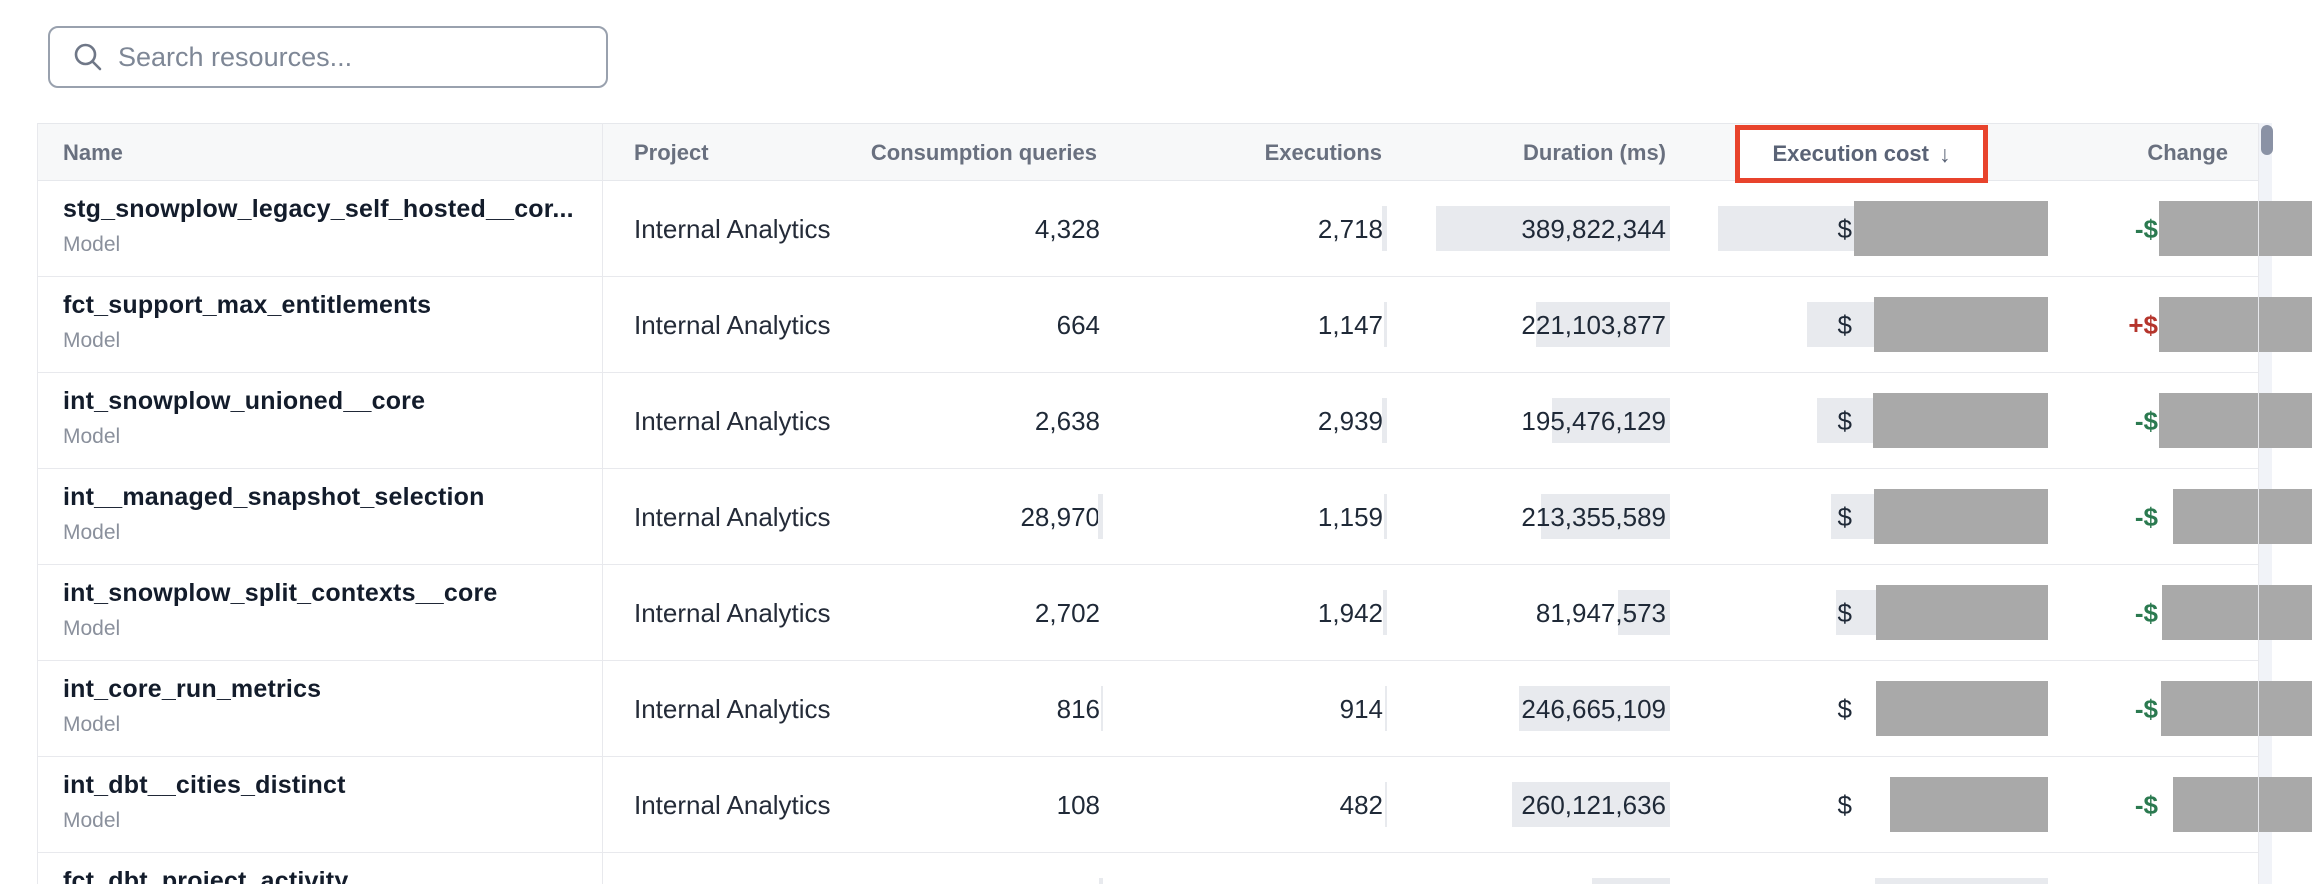  I want to click on vertical-scrollbar-thumb, so click(2267, 140).